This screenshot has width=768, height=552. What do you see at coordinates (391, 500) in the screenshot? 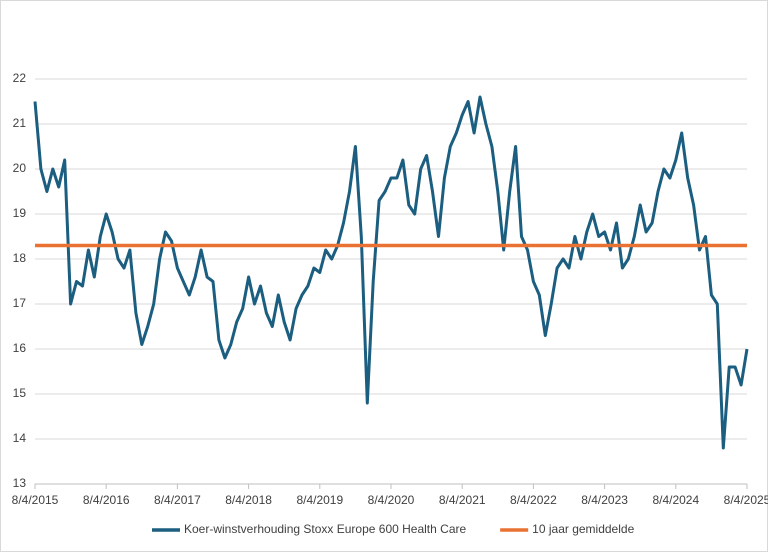
I see `x-tick-label: 8/4/2020` at bounding box center [391, 500].